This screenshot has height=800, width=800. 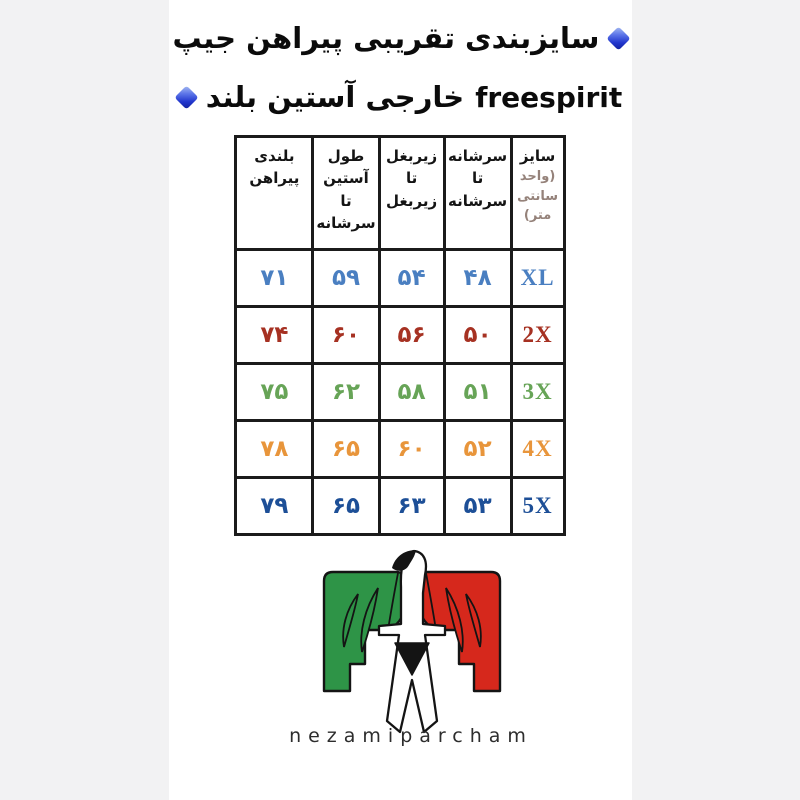 I want to click on table-row-4X: 4X ۵۲ ۶۰ ۶۵ ۷۸, so click(x=400, y=448).